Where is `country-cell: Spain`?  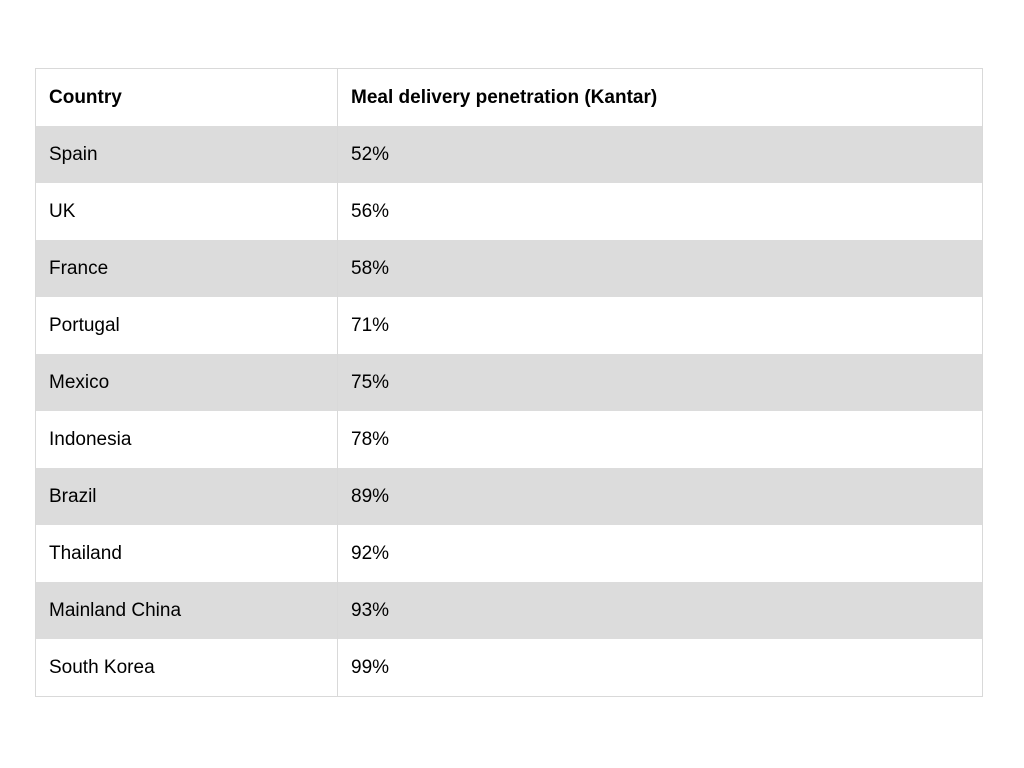 country-cell: Spain is located at coordinates (186, 154).